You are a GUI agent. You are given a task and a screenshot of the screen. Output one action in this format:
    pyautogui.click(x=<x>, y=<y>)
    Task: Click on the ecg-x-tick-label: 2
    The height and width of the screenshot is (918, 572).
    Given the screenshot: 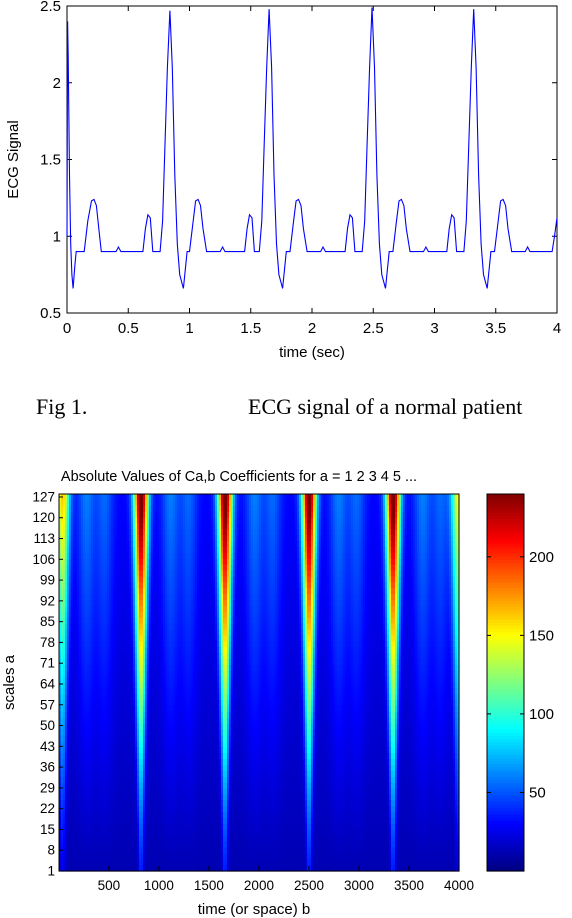 What is the action you would take?
    pyautogui.click(x=312, y=328)
    